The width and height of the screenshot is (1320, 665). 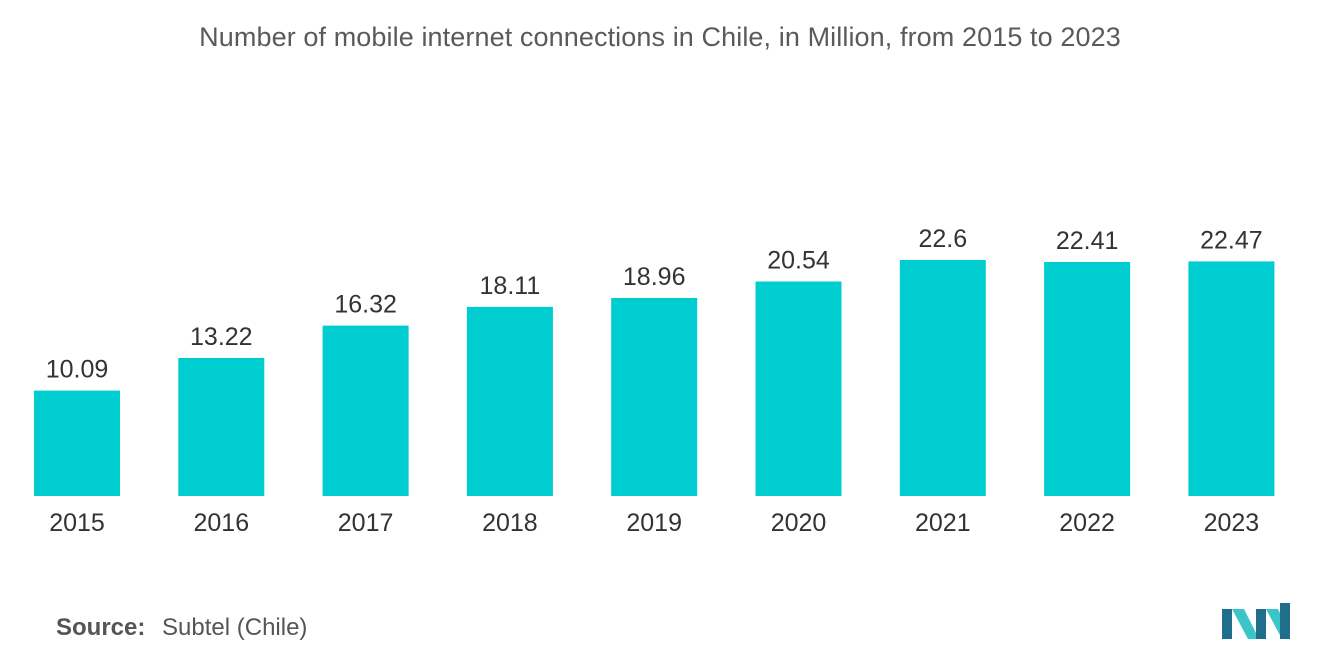 What do you see at coordinates (77, 443) in the screenshot?
I see `bar-2015` at bounding box center [77, 443].